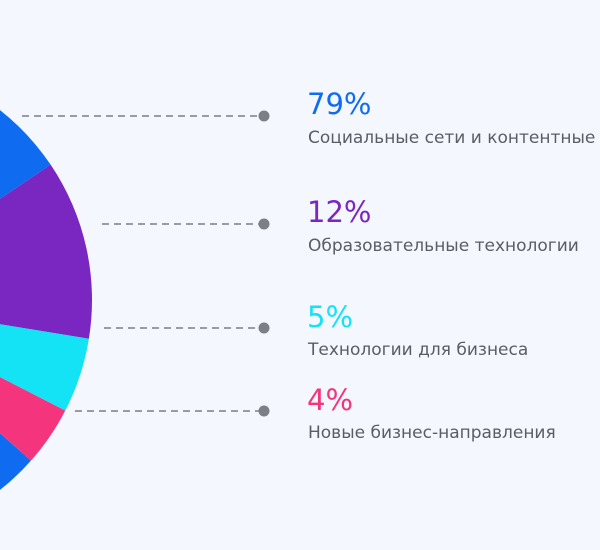 Image resolution: width=600 pixels, height=550 pixels. Describe the element at coordinates (330, 317) in the screenshot. I see `value-label: 5%` at that location.